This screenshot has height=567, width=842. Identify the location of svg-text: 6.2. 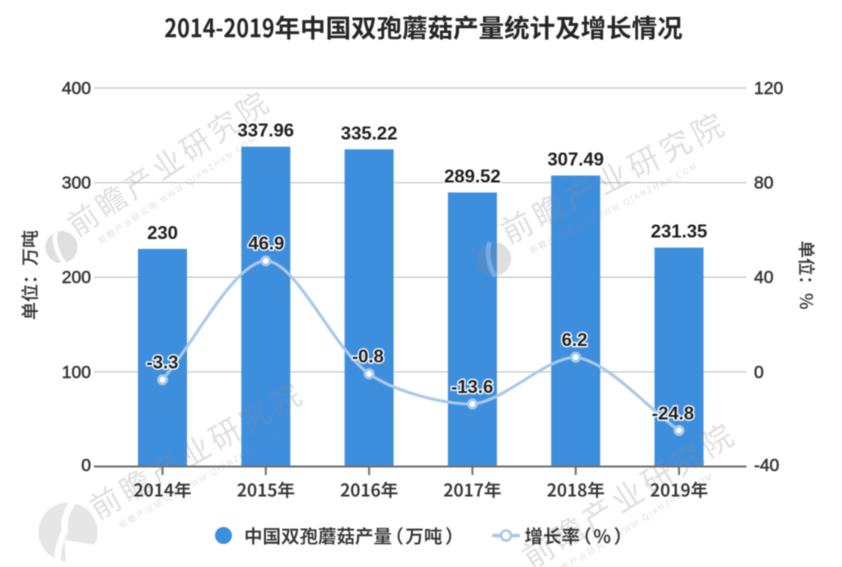
(575, 339).